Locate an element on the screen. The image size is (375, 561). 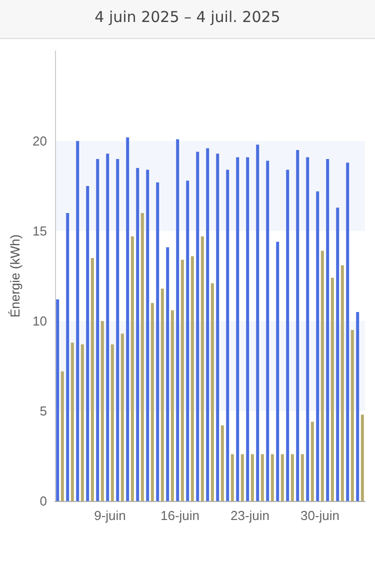
x-tick-label: 16-juin is located at coordinates (180, 515).